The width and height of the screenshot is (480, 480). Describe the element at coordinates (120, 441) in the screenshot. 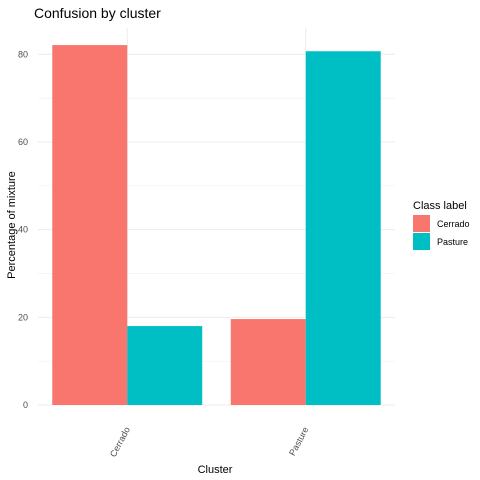

I see `x-tick-label: Cerrado` at that location.